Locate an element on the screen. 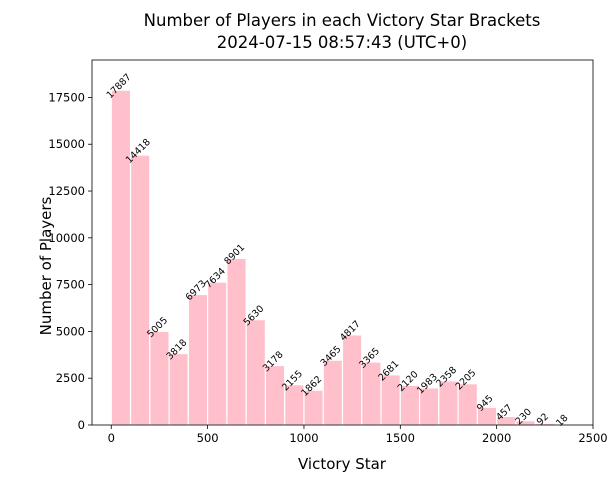 This screenshot has width=607, height=488. chart-subtitle: 2024-07-15 08:57:43 (UTC+0) is located at coordinates (342, 42).